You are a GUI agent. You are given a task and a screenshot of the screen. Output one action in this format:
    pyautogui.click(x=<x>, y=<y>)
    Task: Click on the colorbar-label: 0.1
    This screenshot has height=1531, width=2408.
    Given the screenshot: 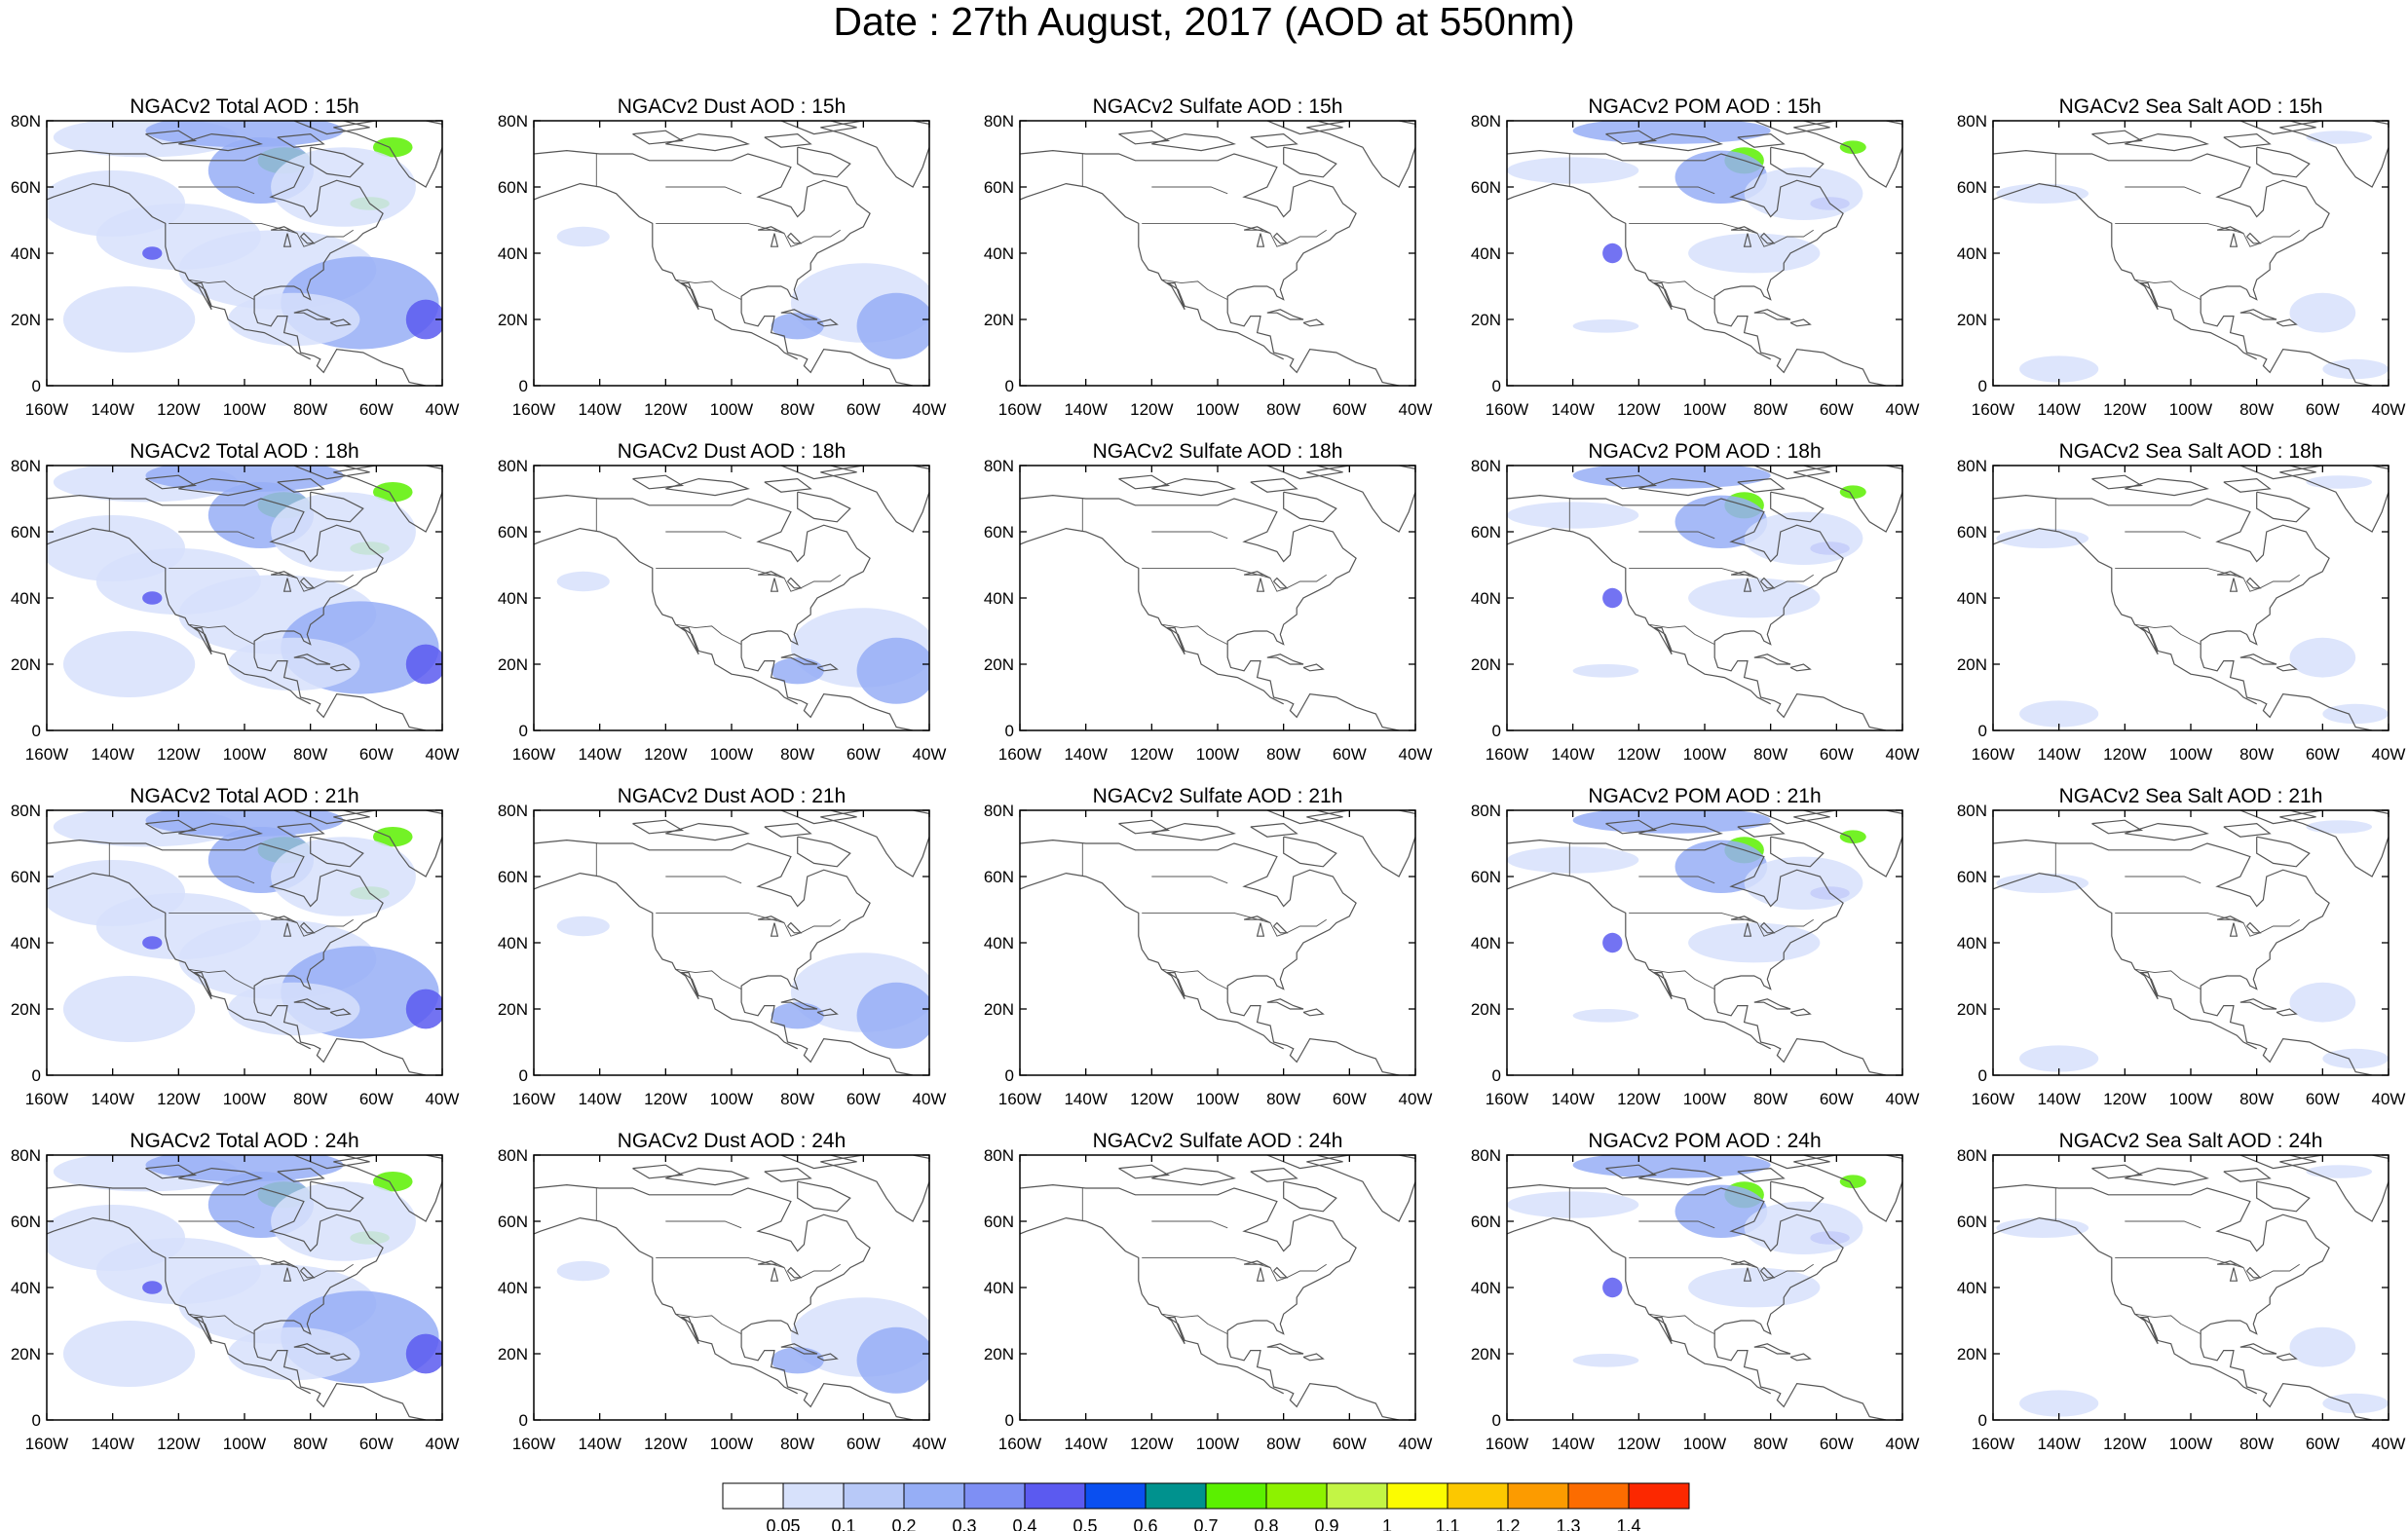 What is the action you would take?
    pyautogui.click(x=843, y=1523)
    